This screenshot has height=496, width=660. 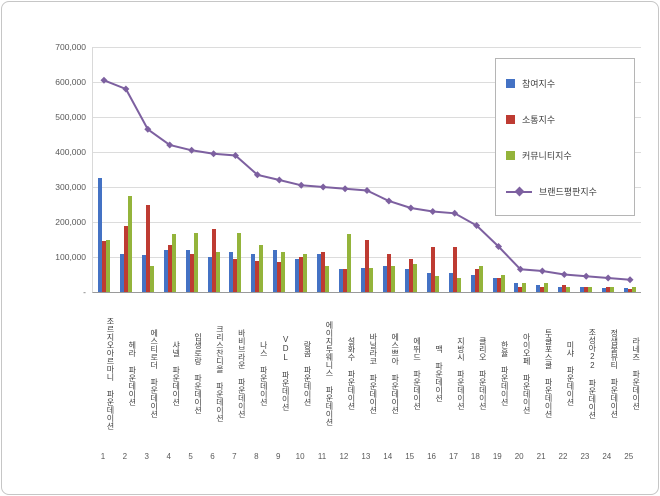 I want to click on rank-label: 22, so click(x=563, y=456).